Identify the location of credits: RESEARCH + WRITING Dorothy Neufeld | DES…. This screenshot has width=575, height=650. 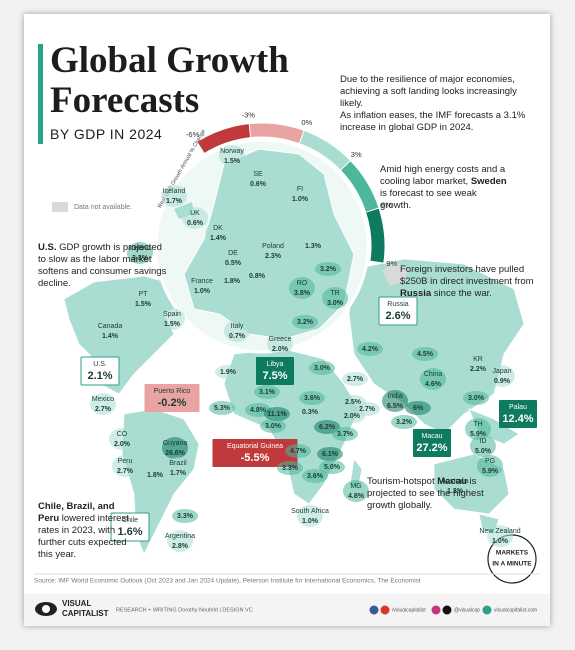
(184, 610).